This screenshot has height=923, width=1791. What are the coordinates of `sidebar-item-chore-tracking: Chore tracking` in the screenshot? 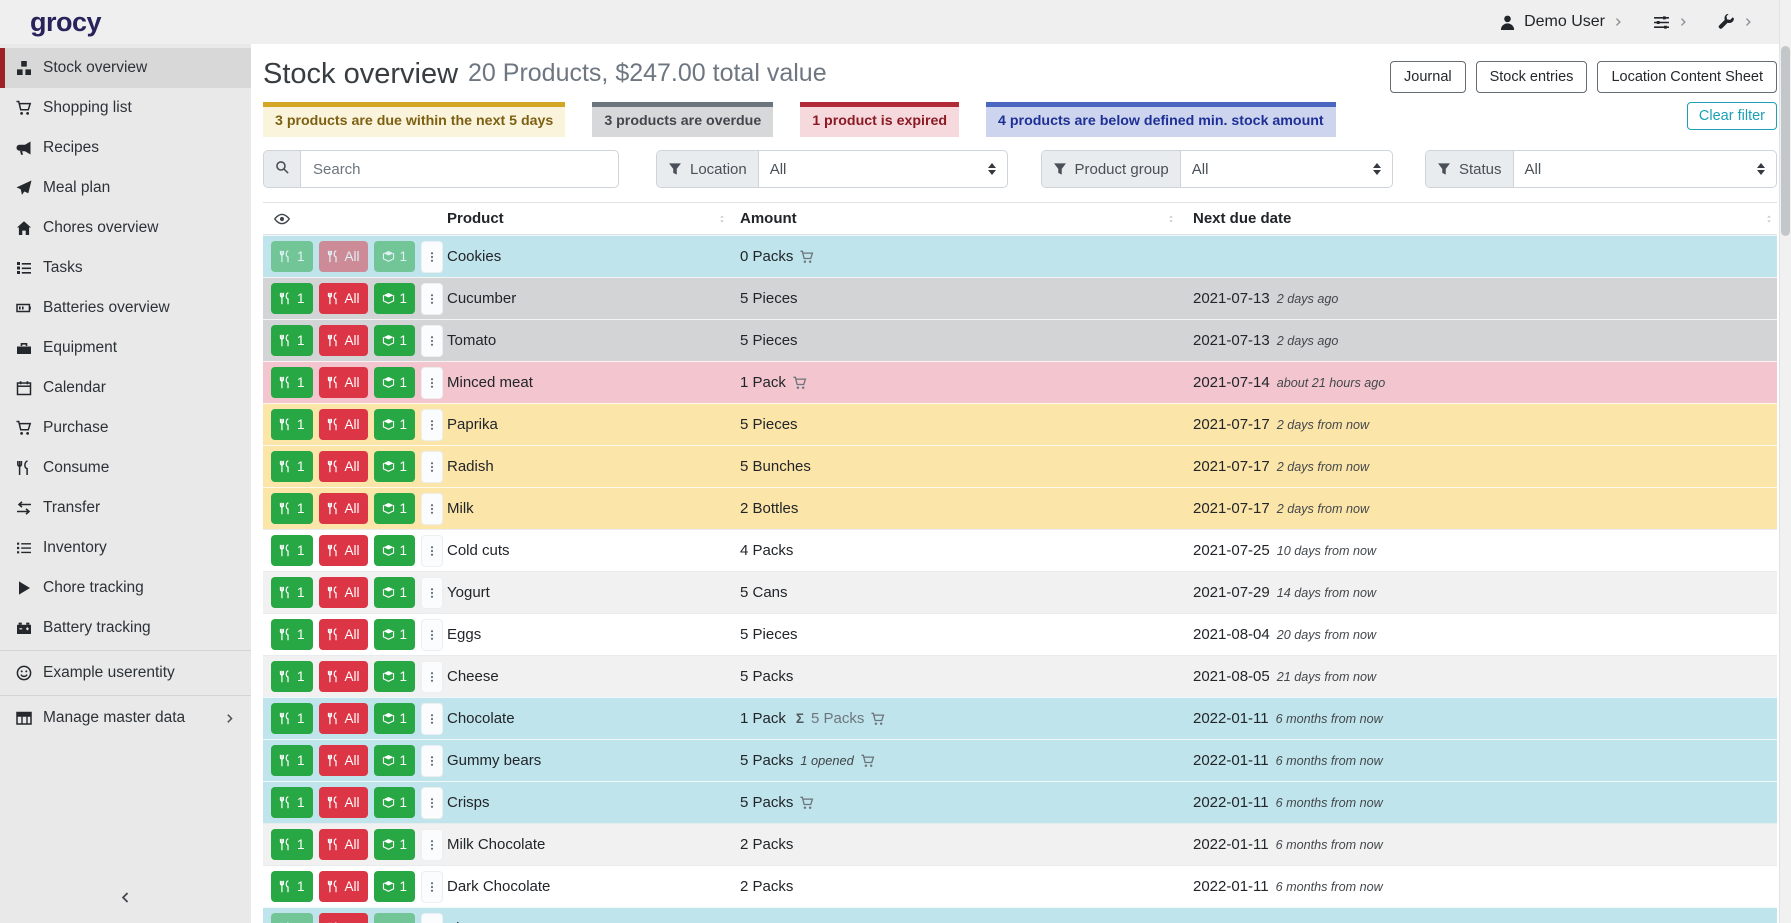 It's located at (125, 588).